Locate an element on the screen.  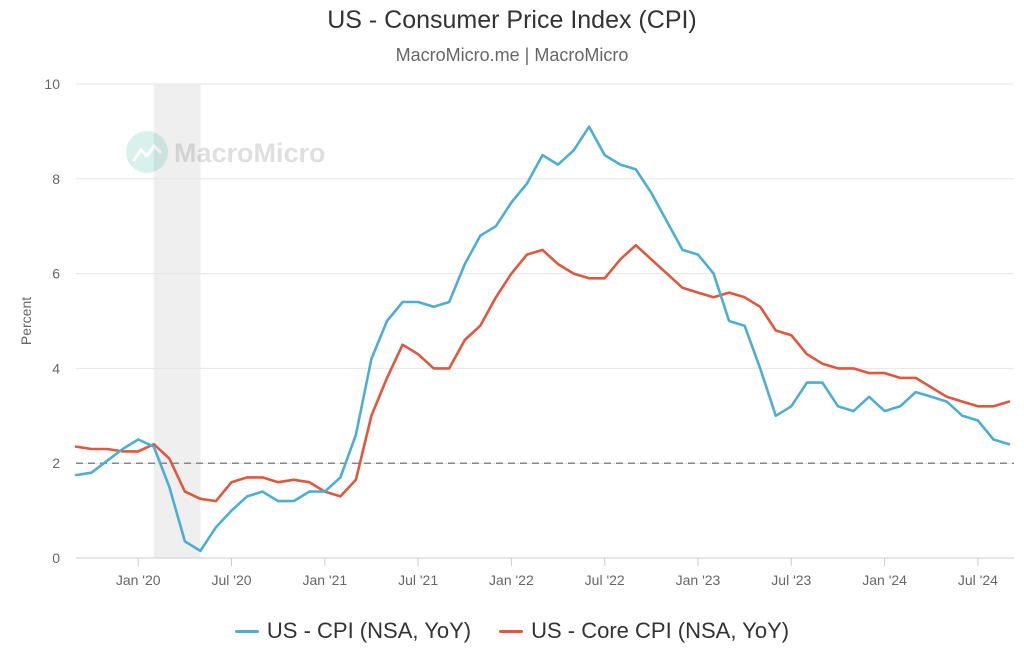
x-tick-label: Jan '20 is located at coordinates (138, 580).